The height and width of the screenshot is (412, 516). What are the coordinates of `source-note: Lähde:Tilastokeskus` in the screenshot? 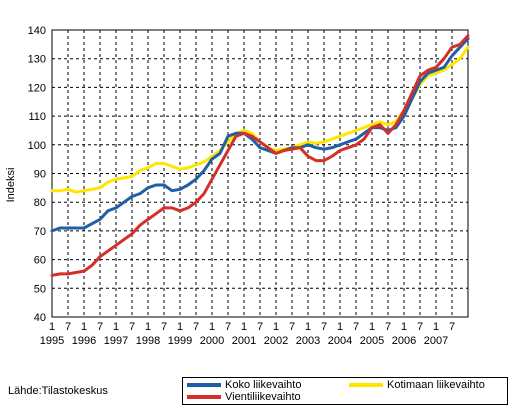 It's located at (58, 391).